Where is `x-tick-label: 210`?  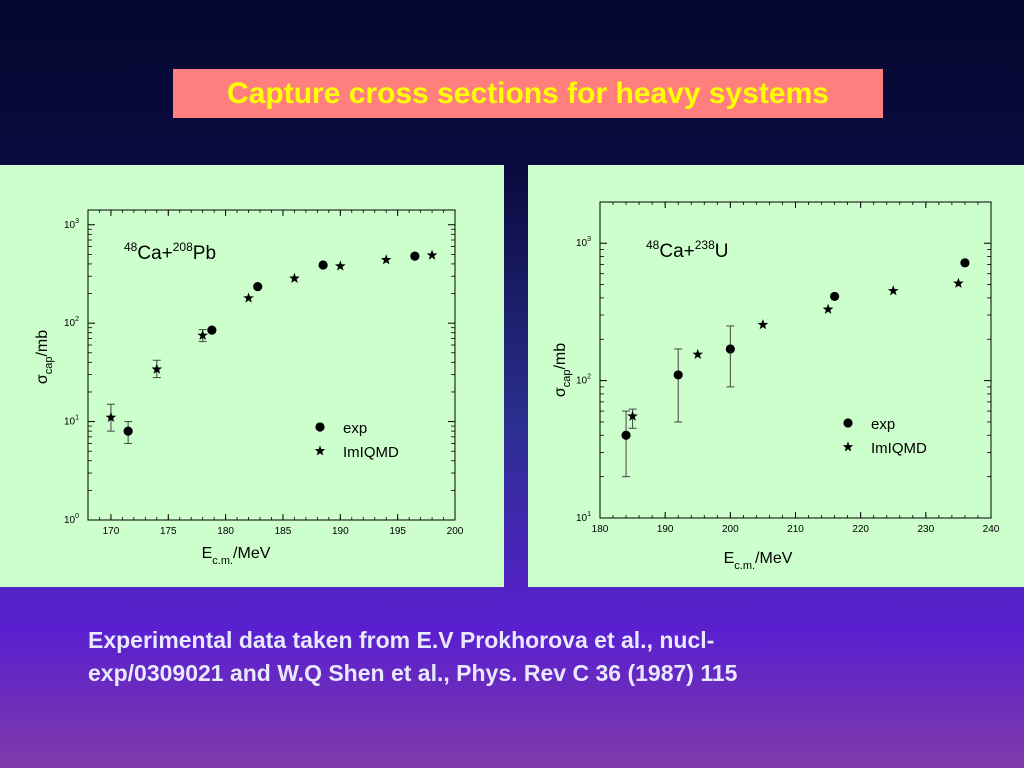
x-tick-label: 210 is located at coordinates (795, 529).